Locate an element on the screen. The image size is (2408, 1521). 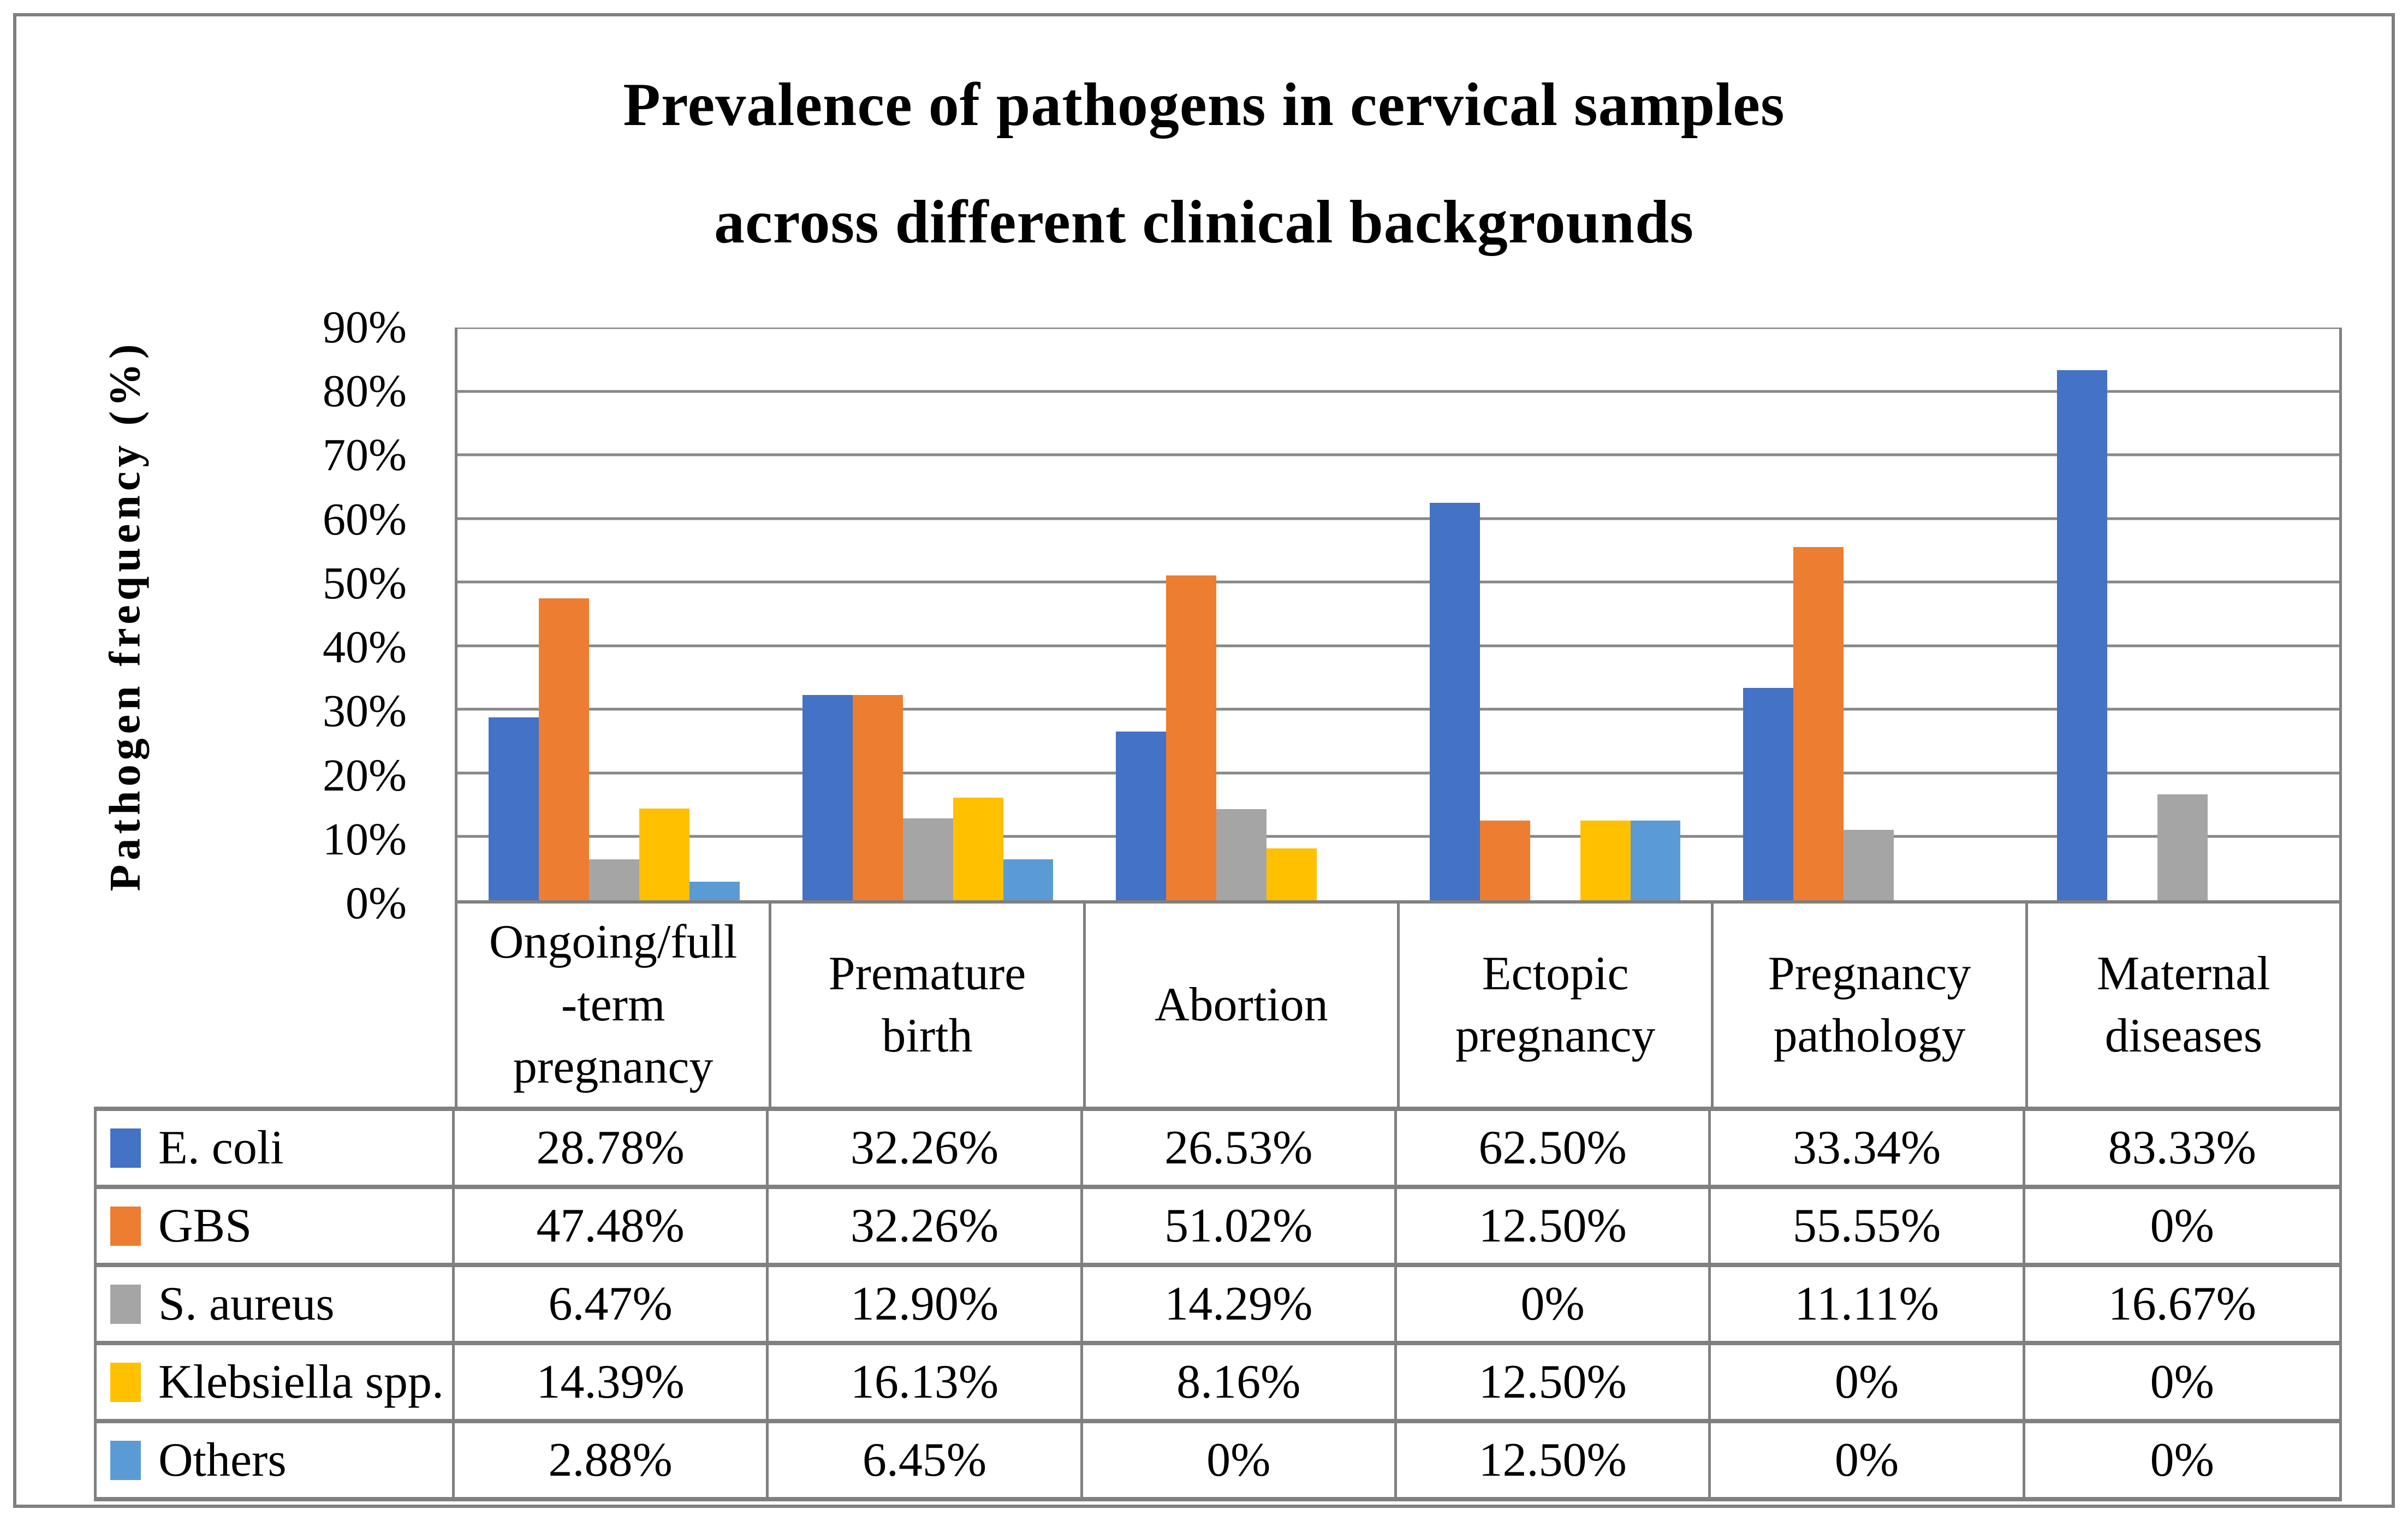
bar-ecoli-ectopic is located at coordinates (1455, 701).